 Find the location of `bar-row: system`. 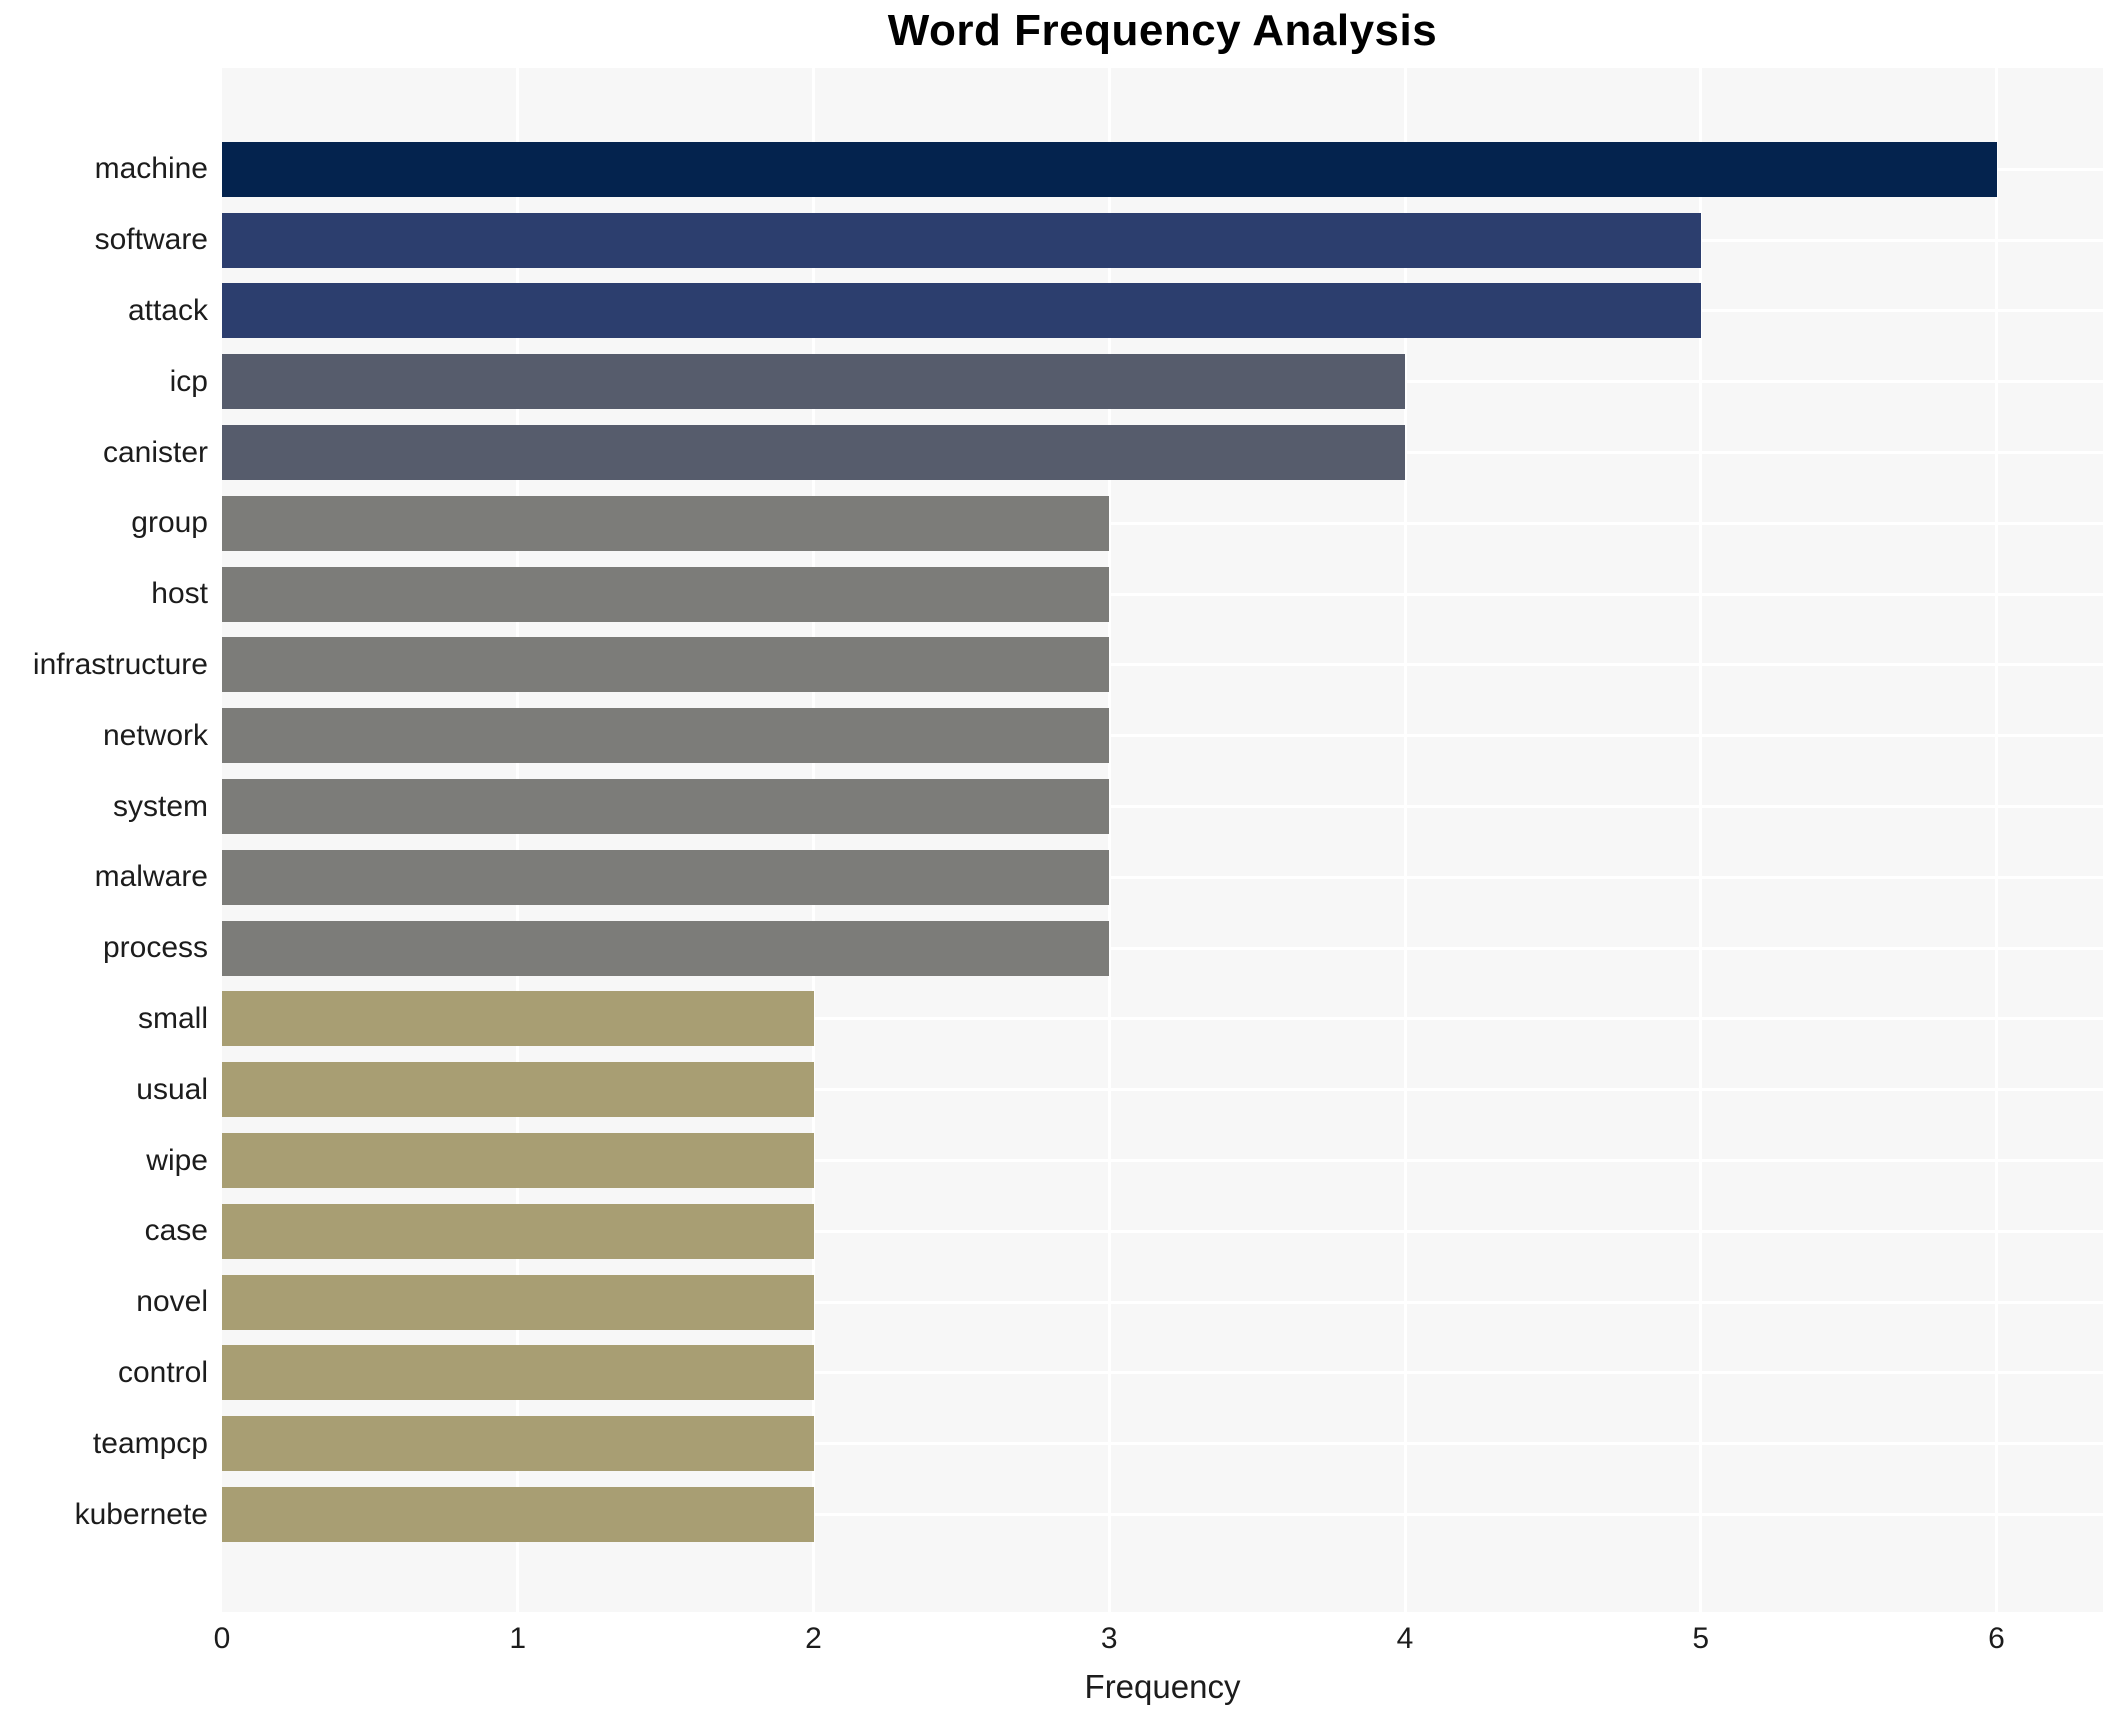

bar-row: system is located at coordinates (1108, 806).